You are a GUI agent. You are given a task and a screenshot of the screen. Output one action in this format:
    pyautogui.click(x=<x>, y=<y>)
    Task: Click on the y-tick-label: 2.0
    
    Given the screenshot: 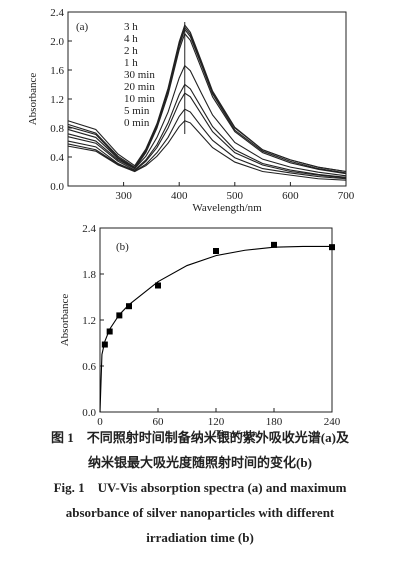 What is the action you would take?
    pyautogui.click(x=57, y=42)
    